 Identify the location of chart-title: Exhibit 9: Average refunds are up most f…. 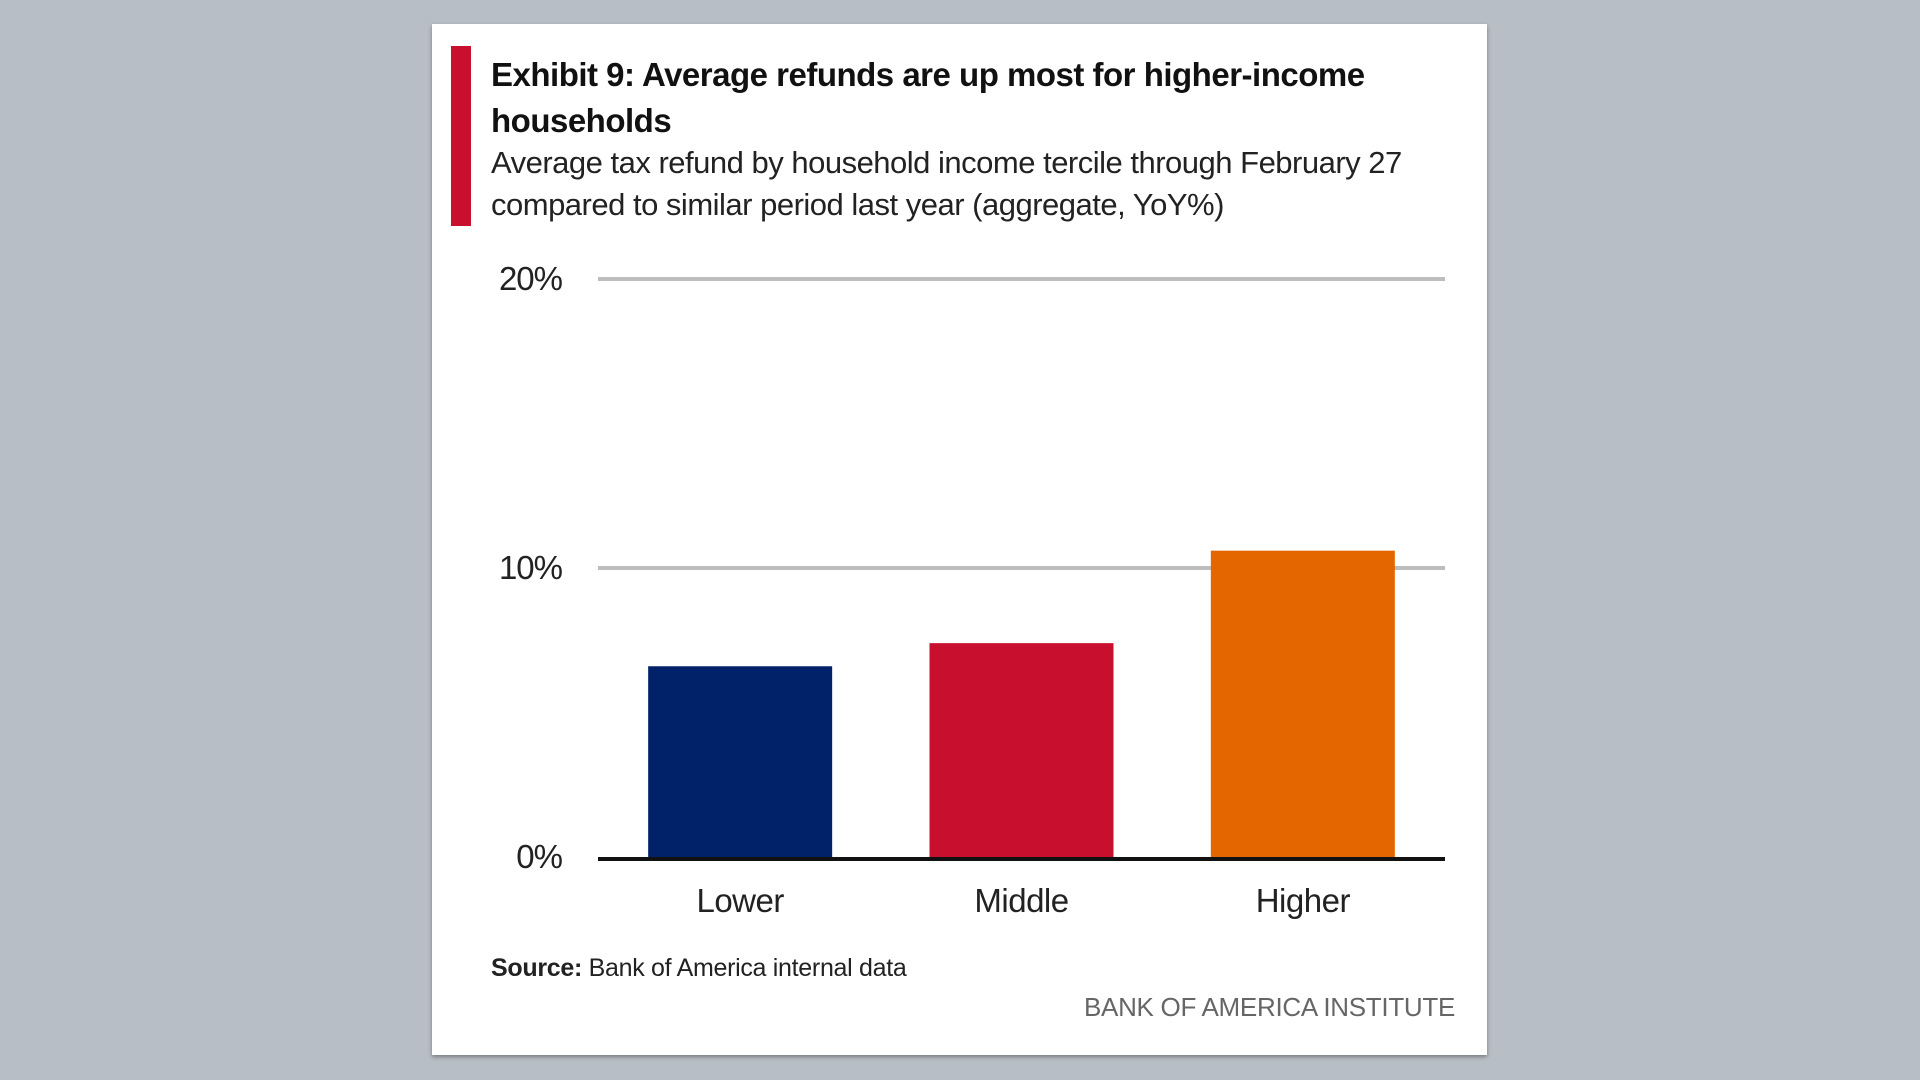
(928, 97).